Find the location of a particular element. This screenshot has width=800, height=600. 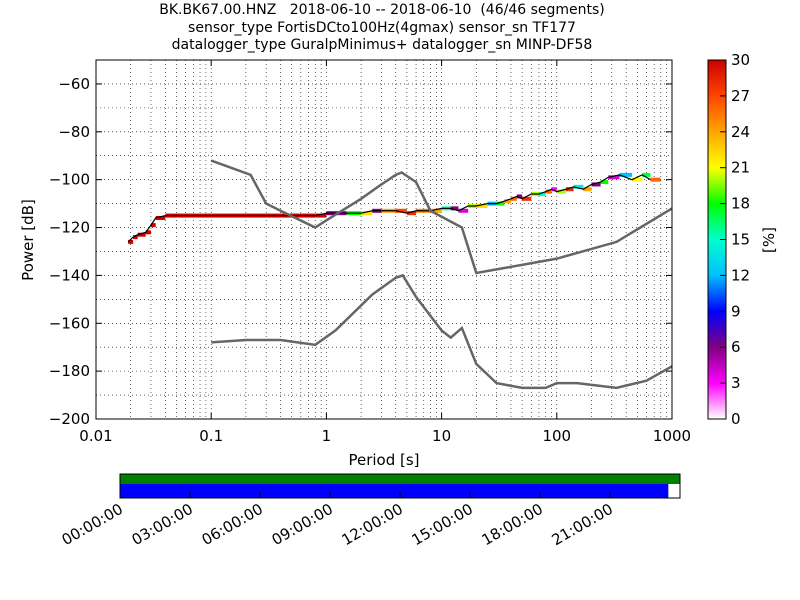

high-noise-model-line is located at coordinates (441, 217).